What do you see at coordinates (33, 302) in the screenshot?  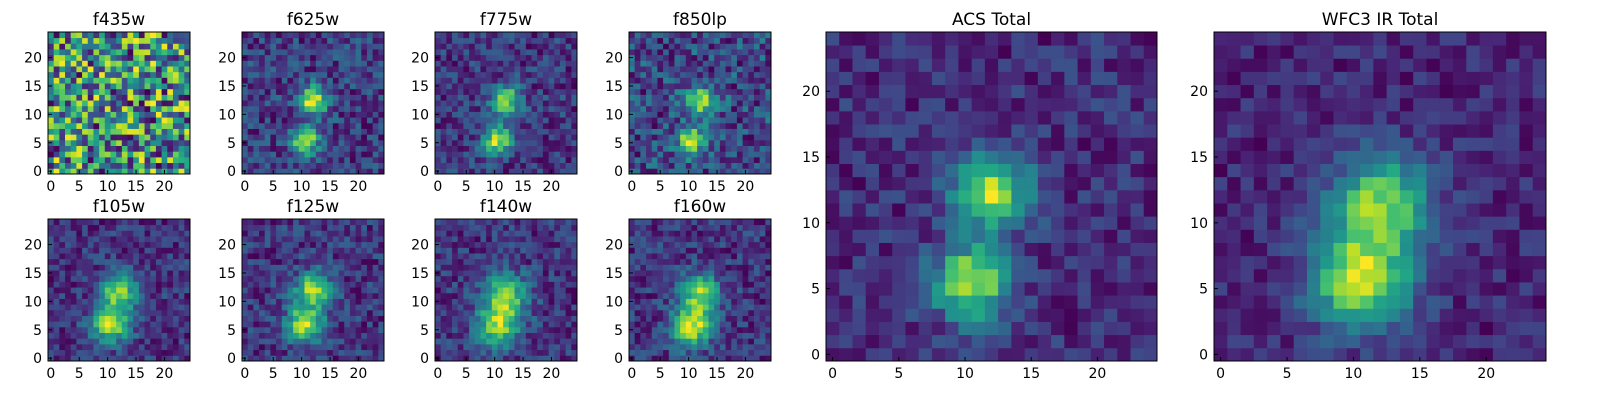 I see `y-tick-label: 10` at bounding box center [33, 302].